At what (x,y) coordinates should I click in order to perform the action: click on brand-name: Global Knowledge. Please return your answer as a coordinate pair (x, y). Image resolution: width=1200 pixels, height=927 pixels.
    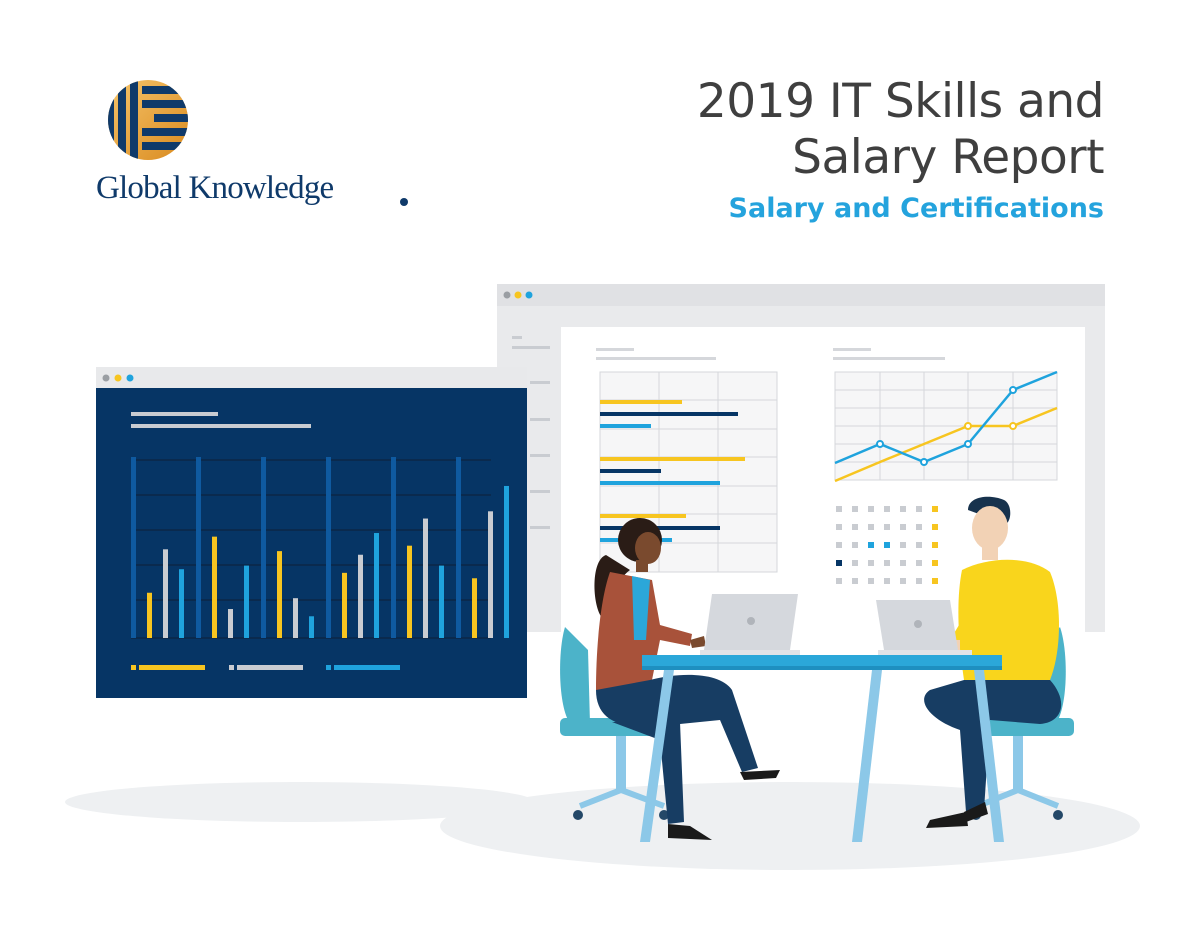
    Looking at the image, I should click on (215, 188).